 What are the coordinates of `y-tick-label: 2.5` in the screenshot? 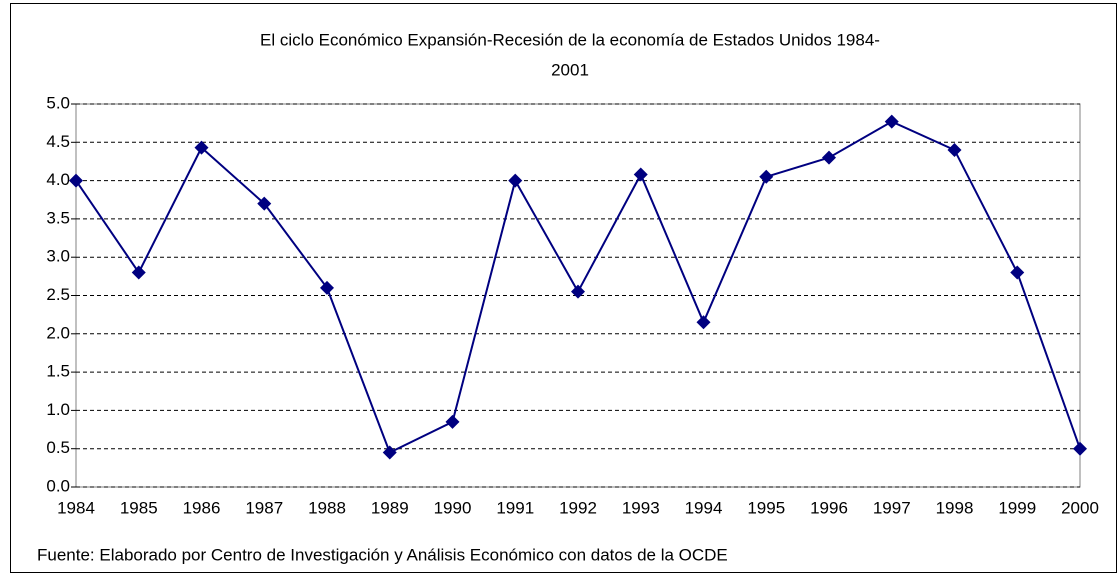 It's located at (58, 294).